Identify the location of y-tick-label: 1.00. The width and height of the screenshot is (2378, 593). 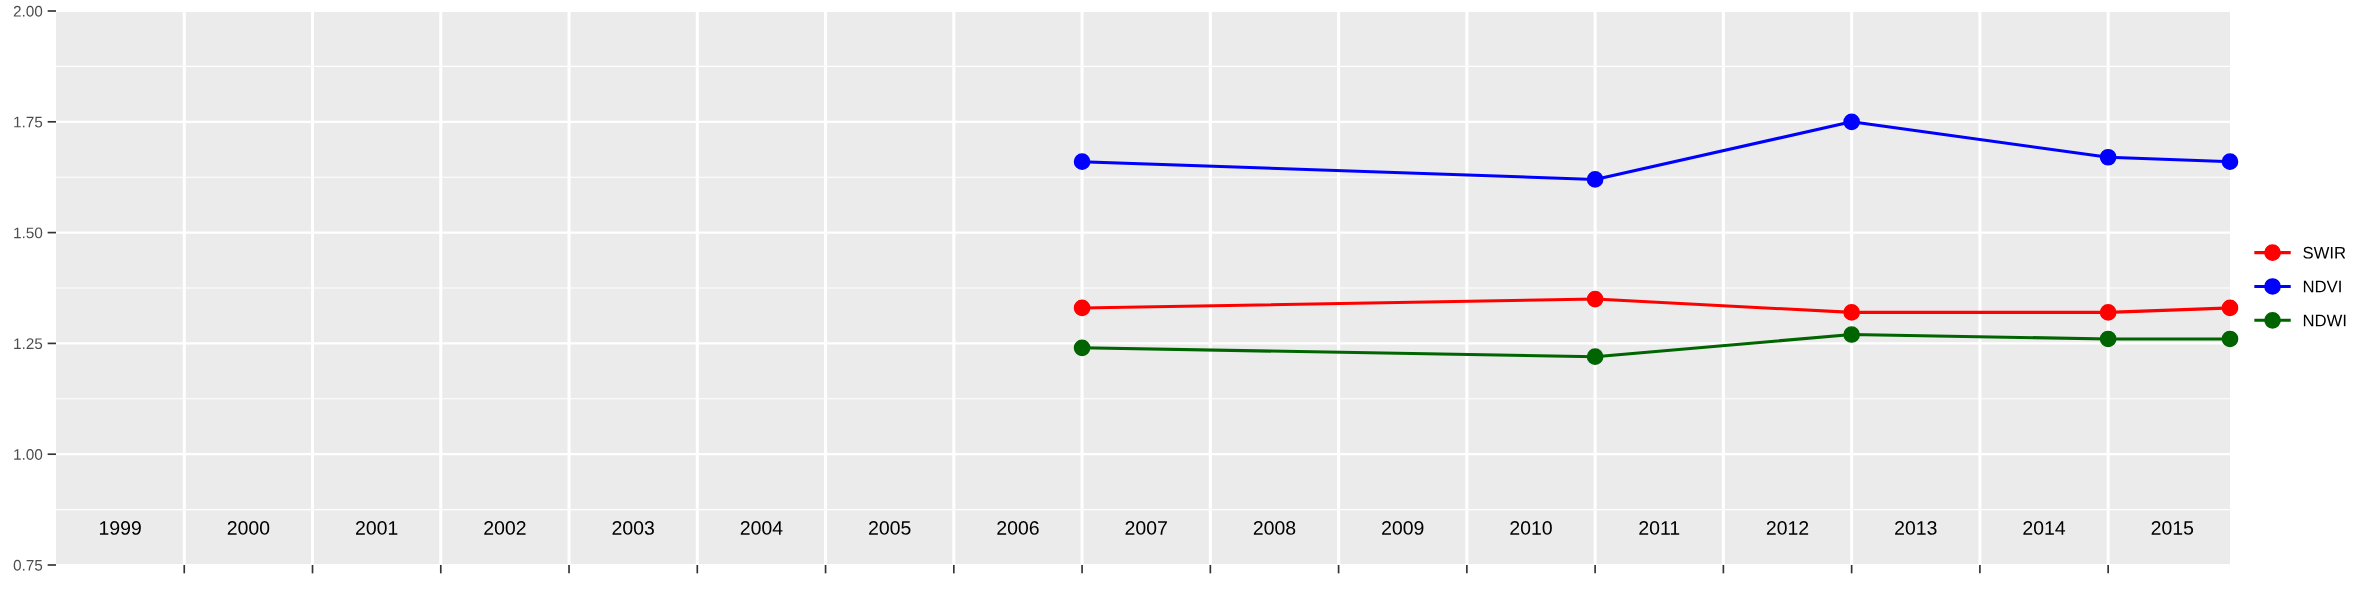
(28, 454).